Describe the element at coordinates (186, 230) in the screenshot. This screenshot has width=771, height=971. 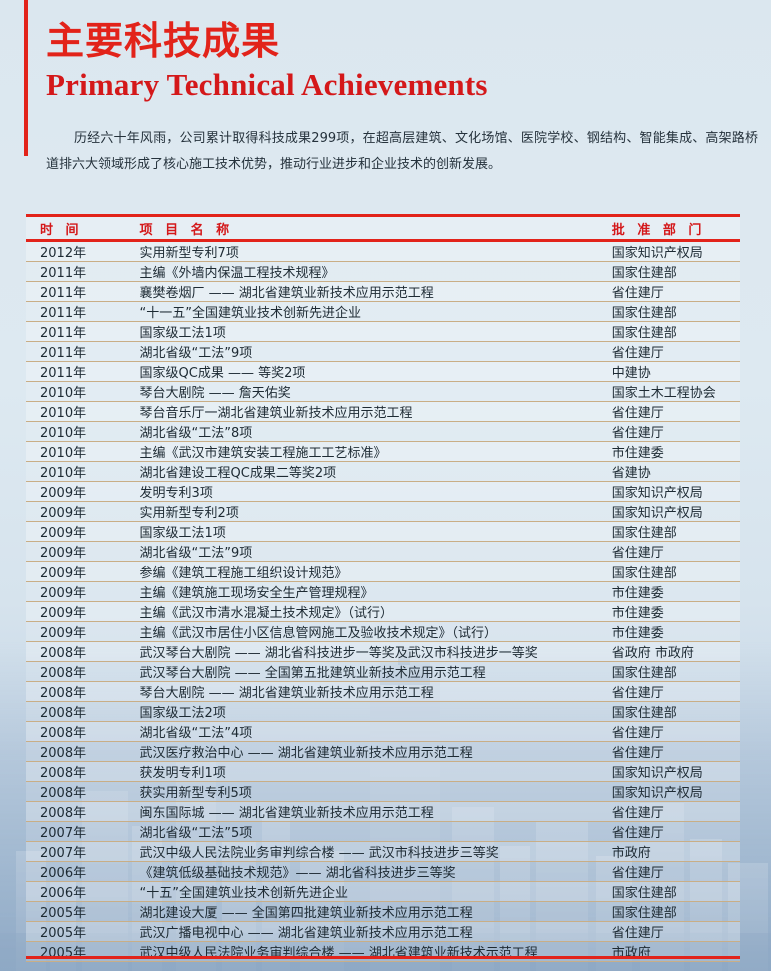
I see `column-header-project-name: 项 目 名 称` at that location.